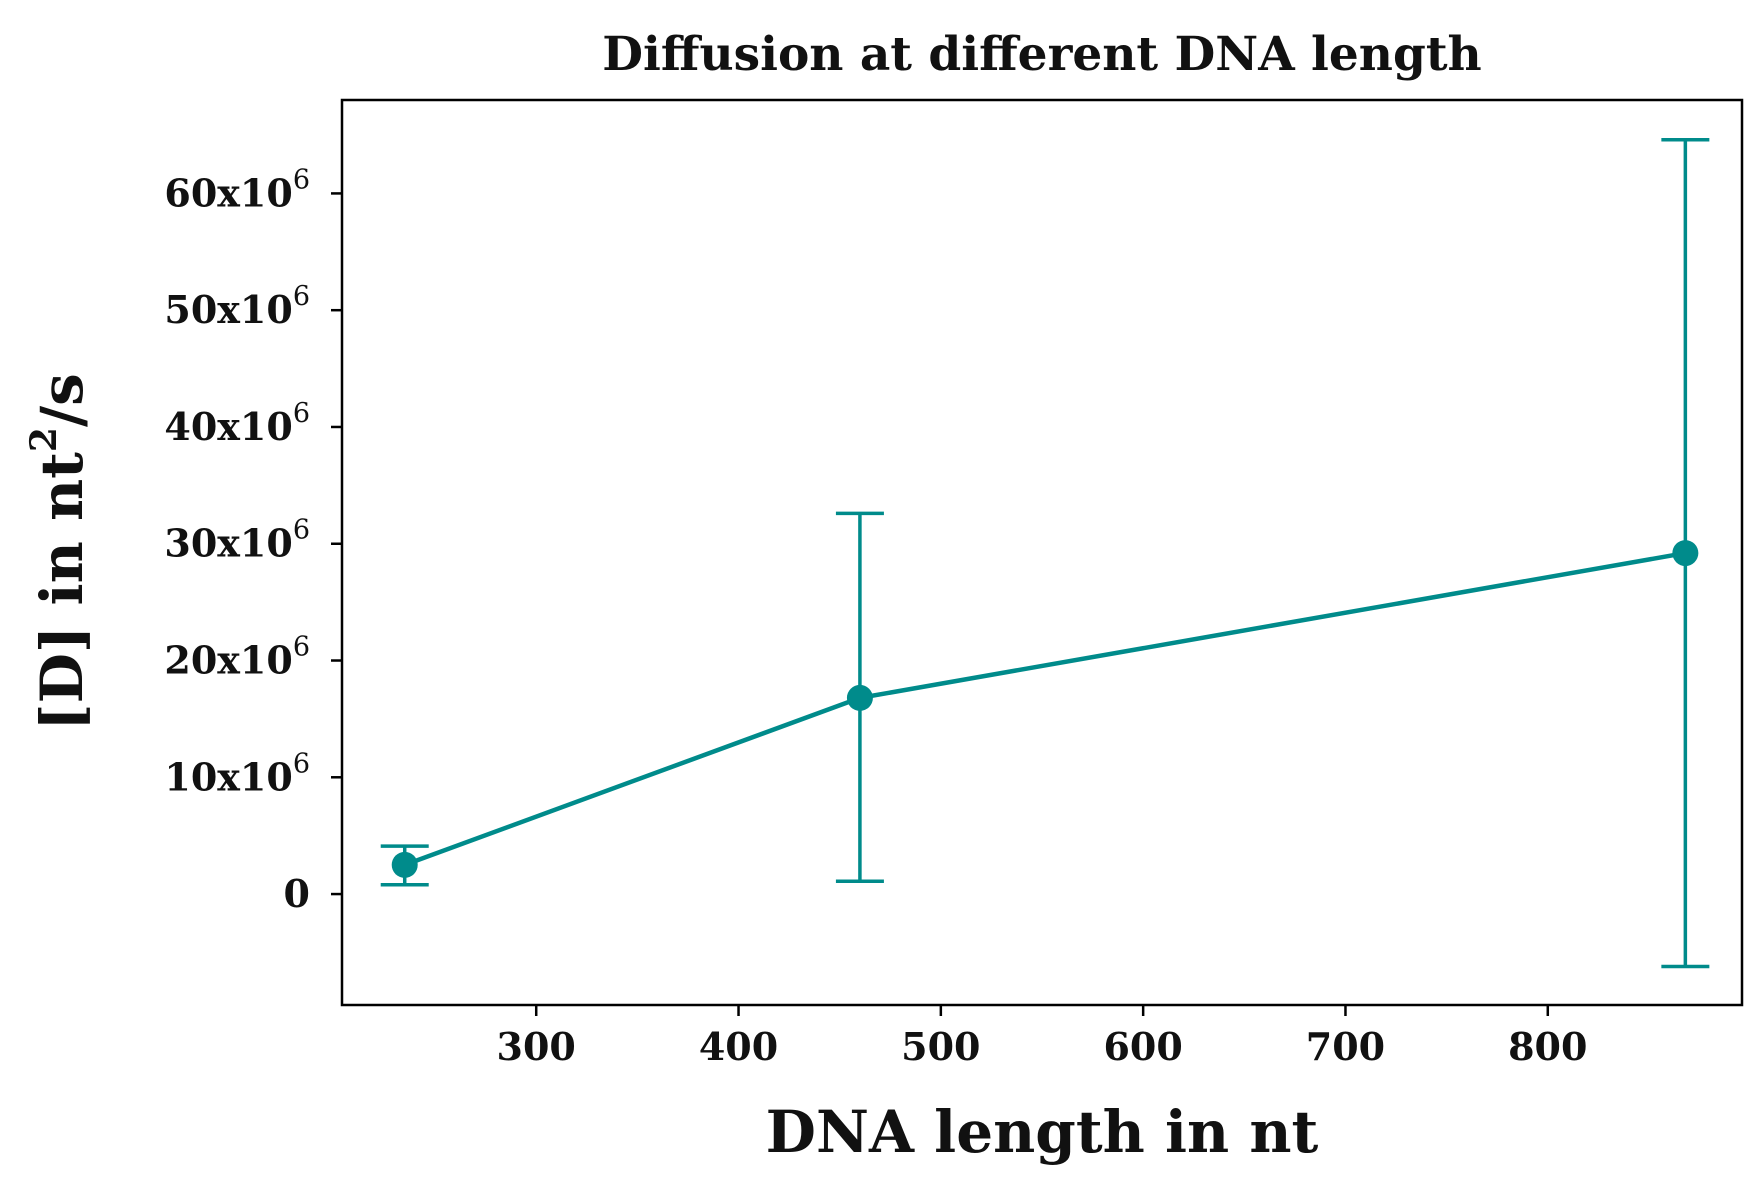 Image resolution: width=1764 pixels, height=1199 pixels. I want to click on x-tick-label: 800, so click(1547, 1046).